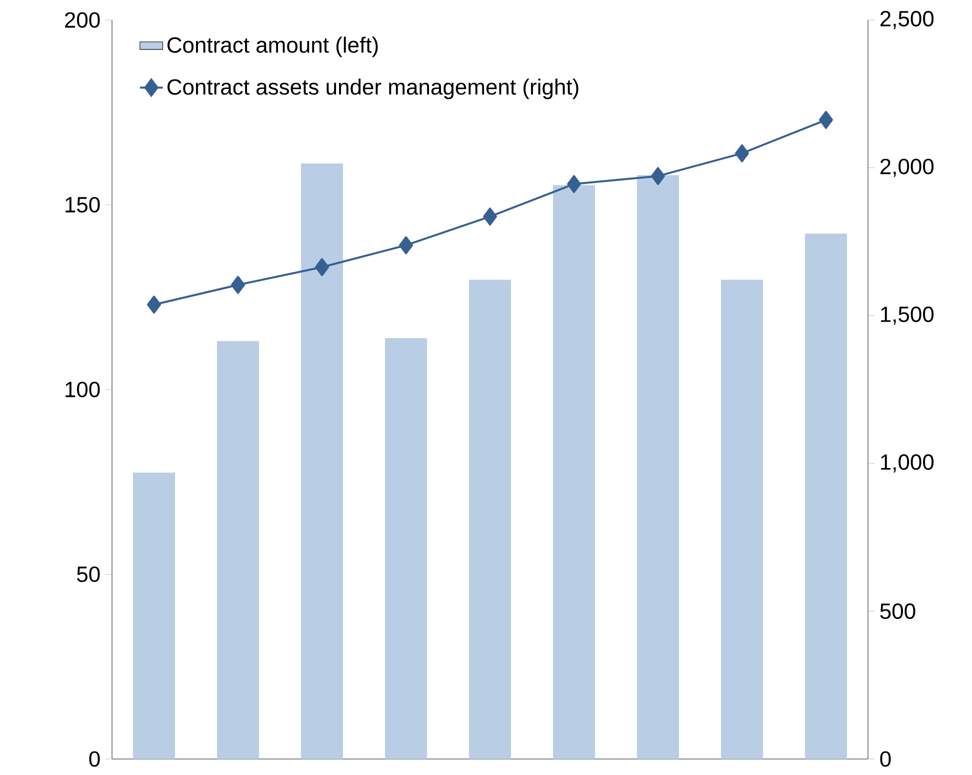  What do you see at coordinates (898, 611) in the screenshot?
I see `y2-tick-label: 500` at bounding box center [898, 611].